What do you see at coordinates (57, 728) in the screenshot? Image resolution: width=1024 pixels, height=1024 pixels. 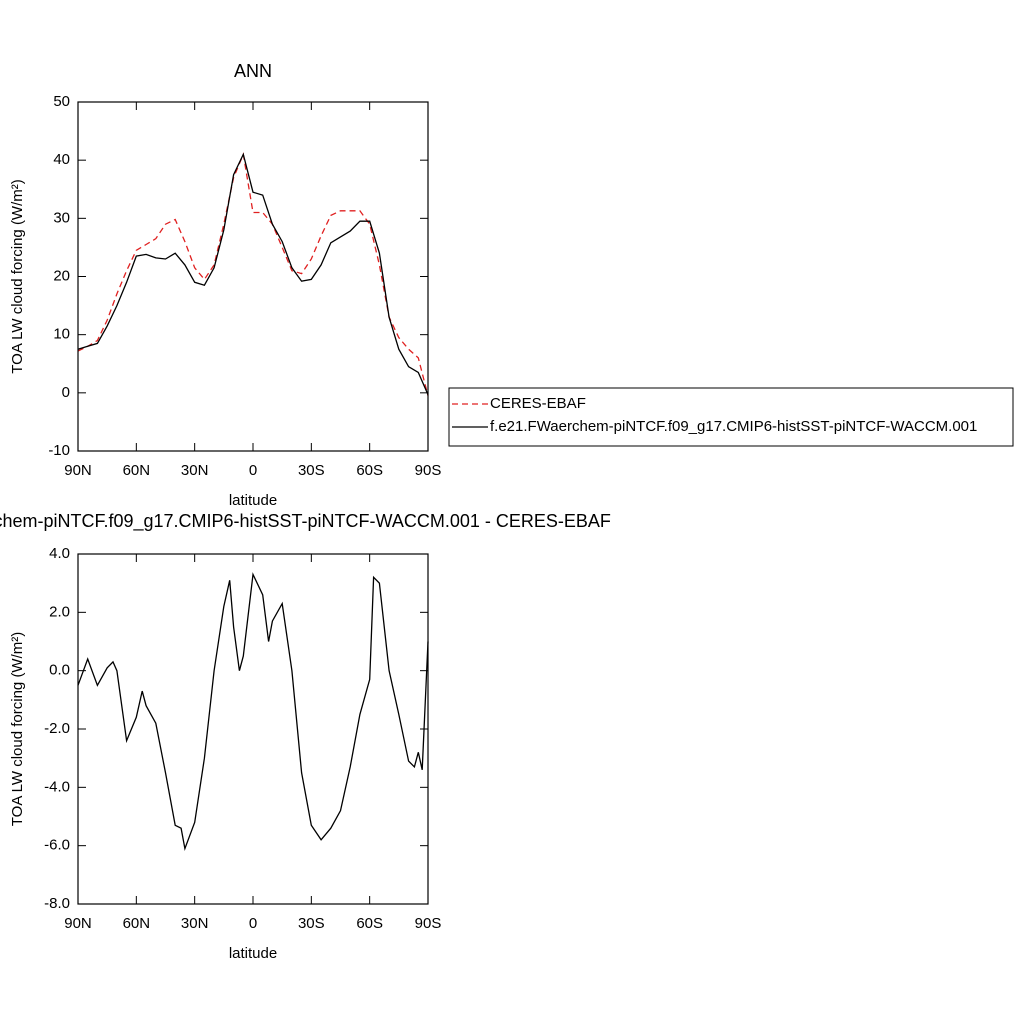 I see `y-tick-label: -2.0` at bounding box center [57, 728].